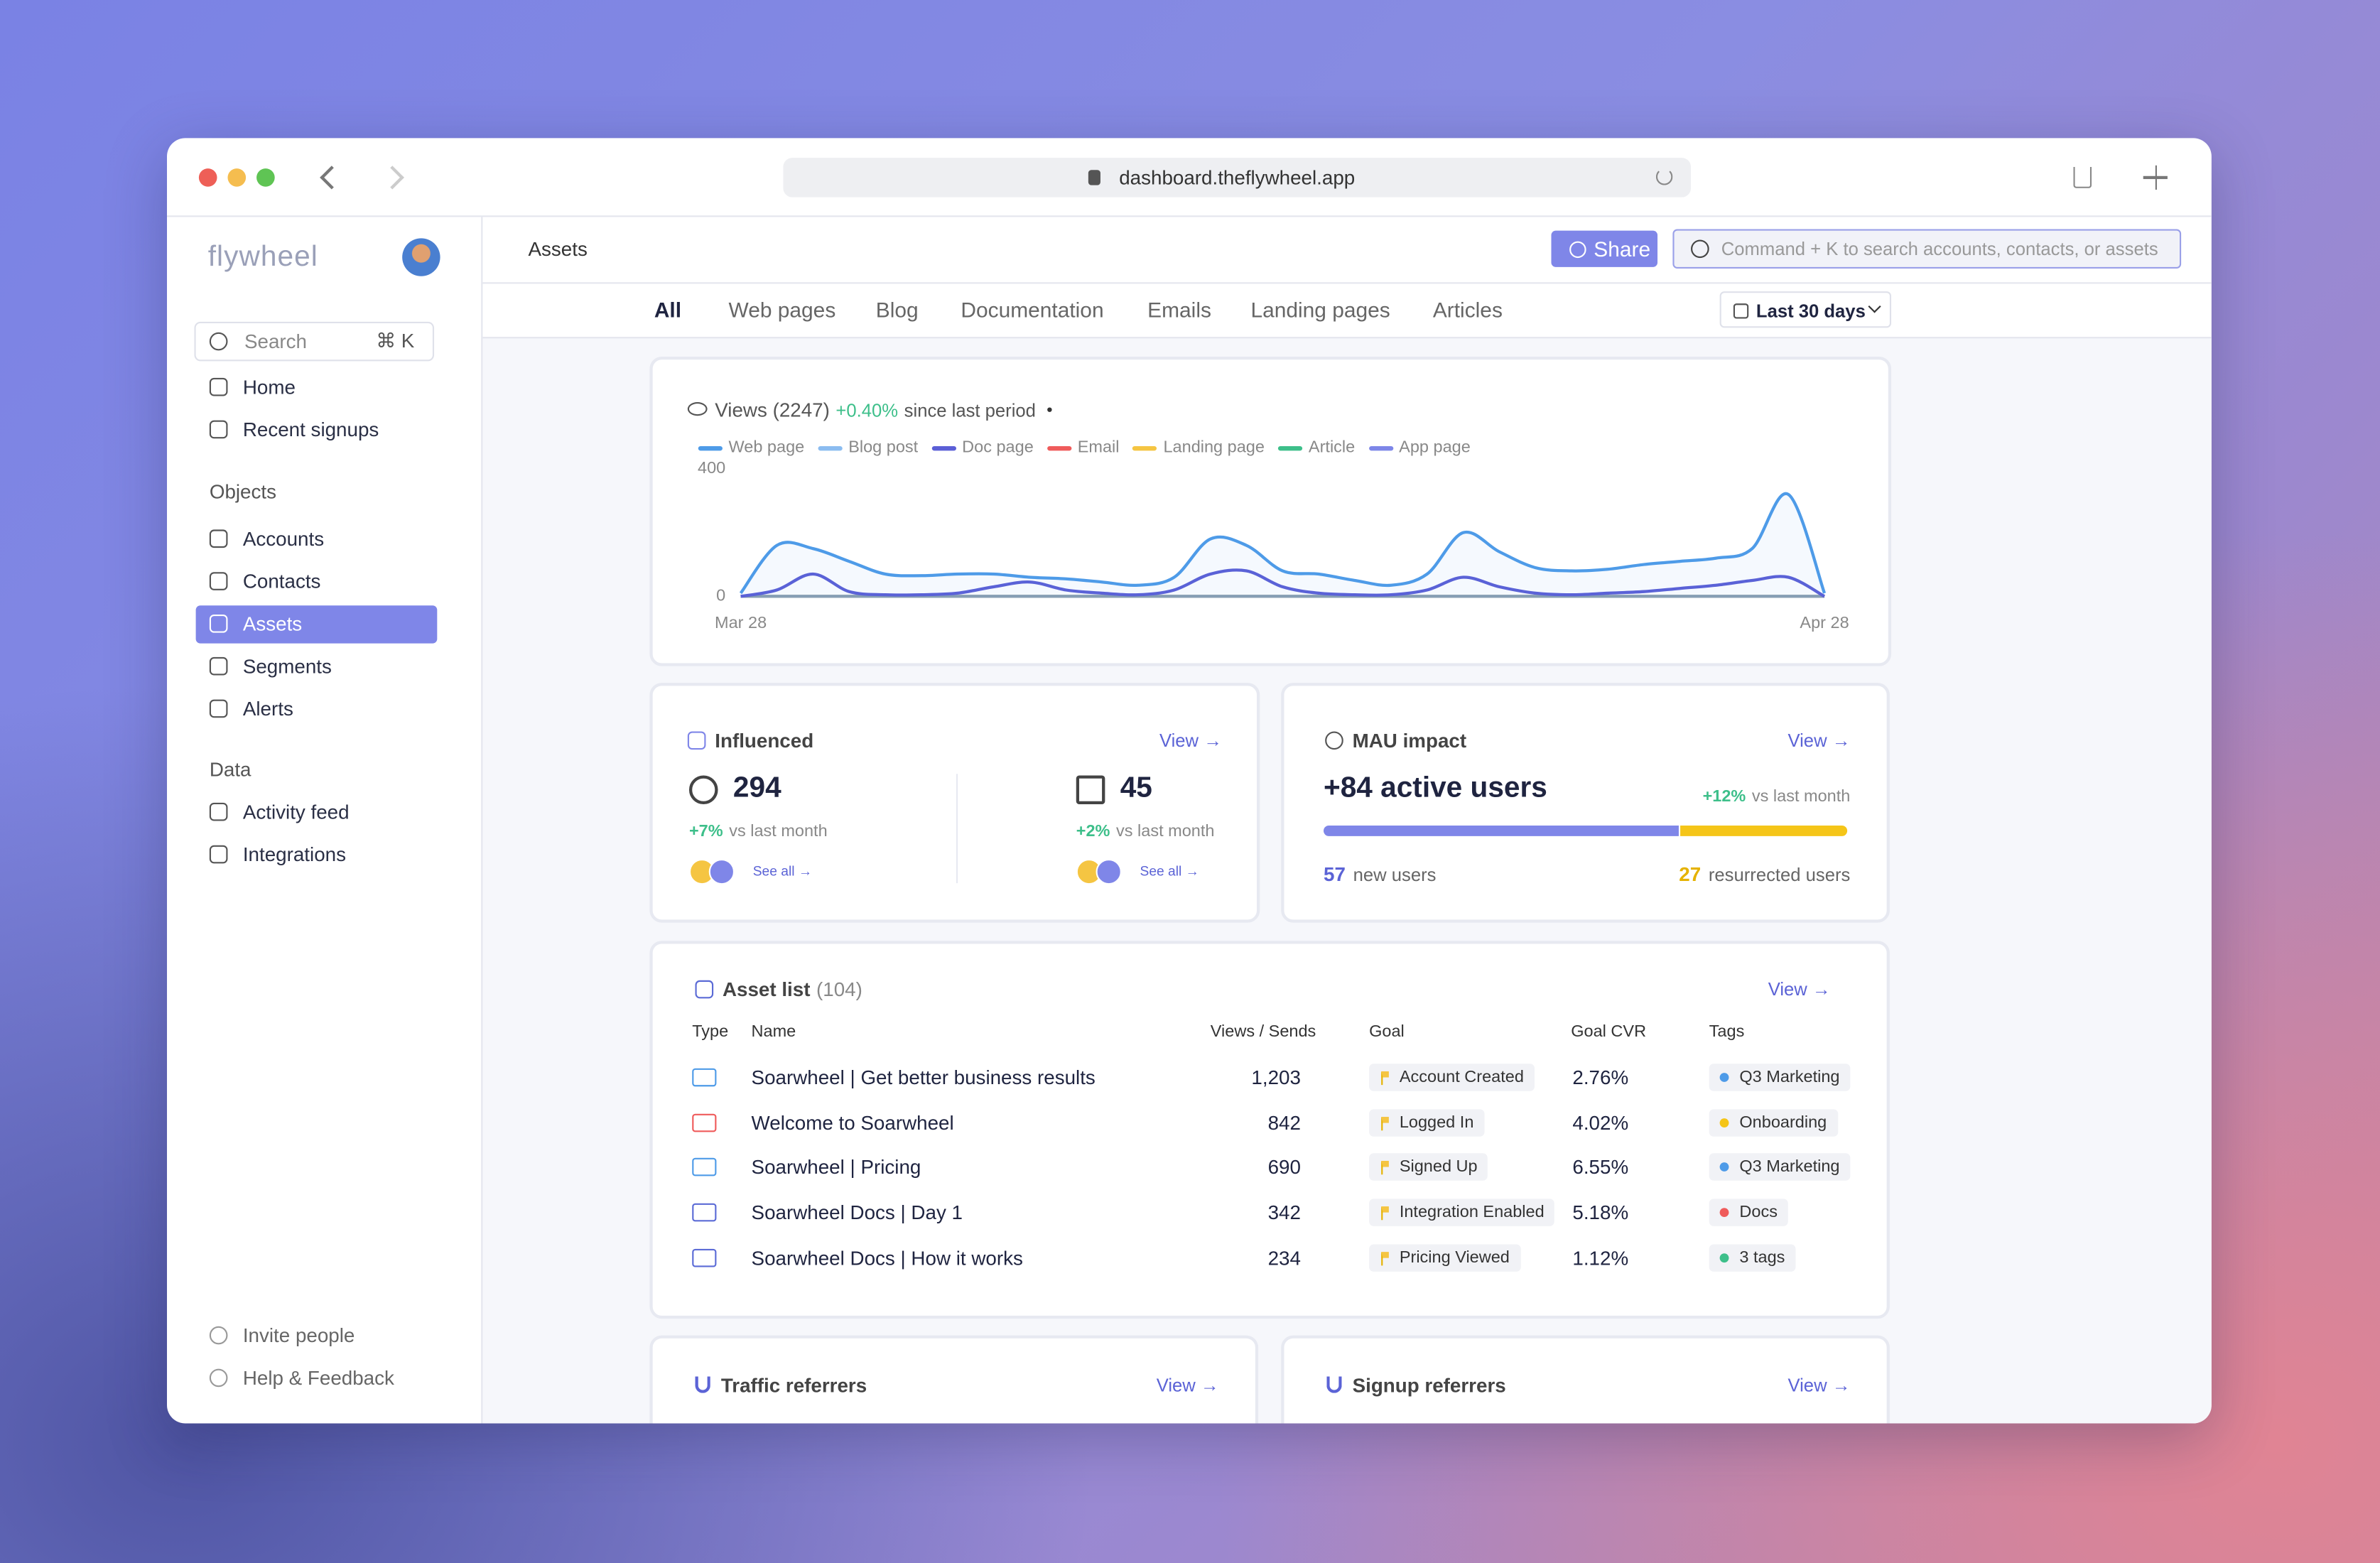  I want to click on card-title: Influenced, so click(765, 740).